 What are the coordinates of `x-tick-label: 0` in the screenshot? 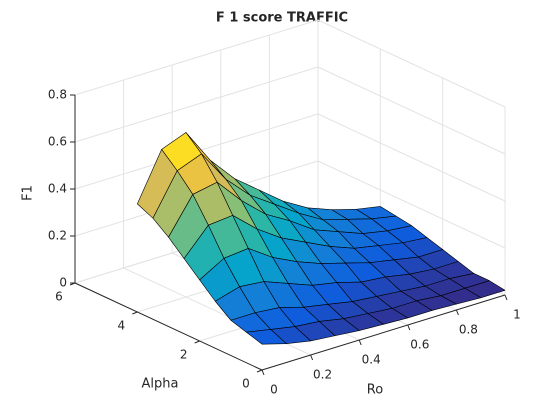 It's located at (274, 390).